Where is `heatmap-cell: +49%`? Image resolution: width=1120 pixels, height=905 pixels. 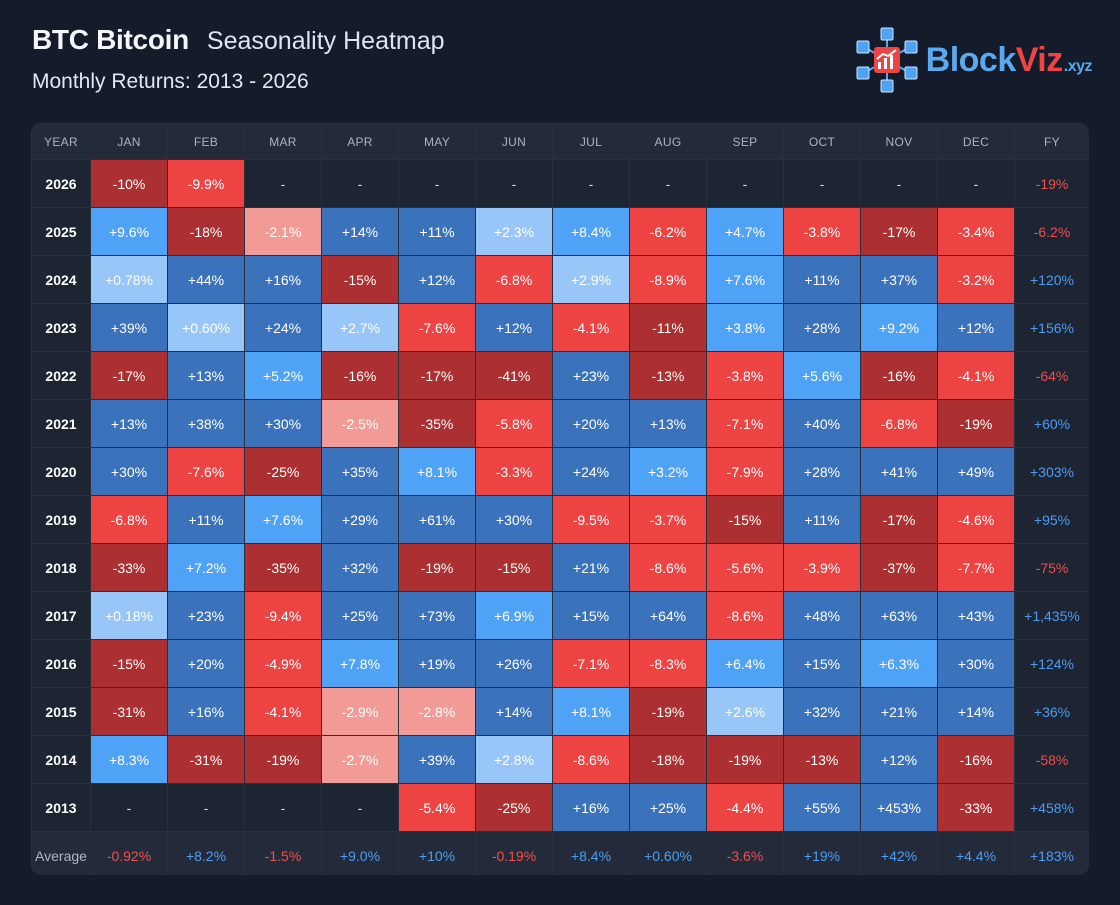 heatmap-cell: +49% is located at coordinates (976, 471).